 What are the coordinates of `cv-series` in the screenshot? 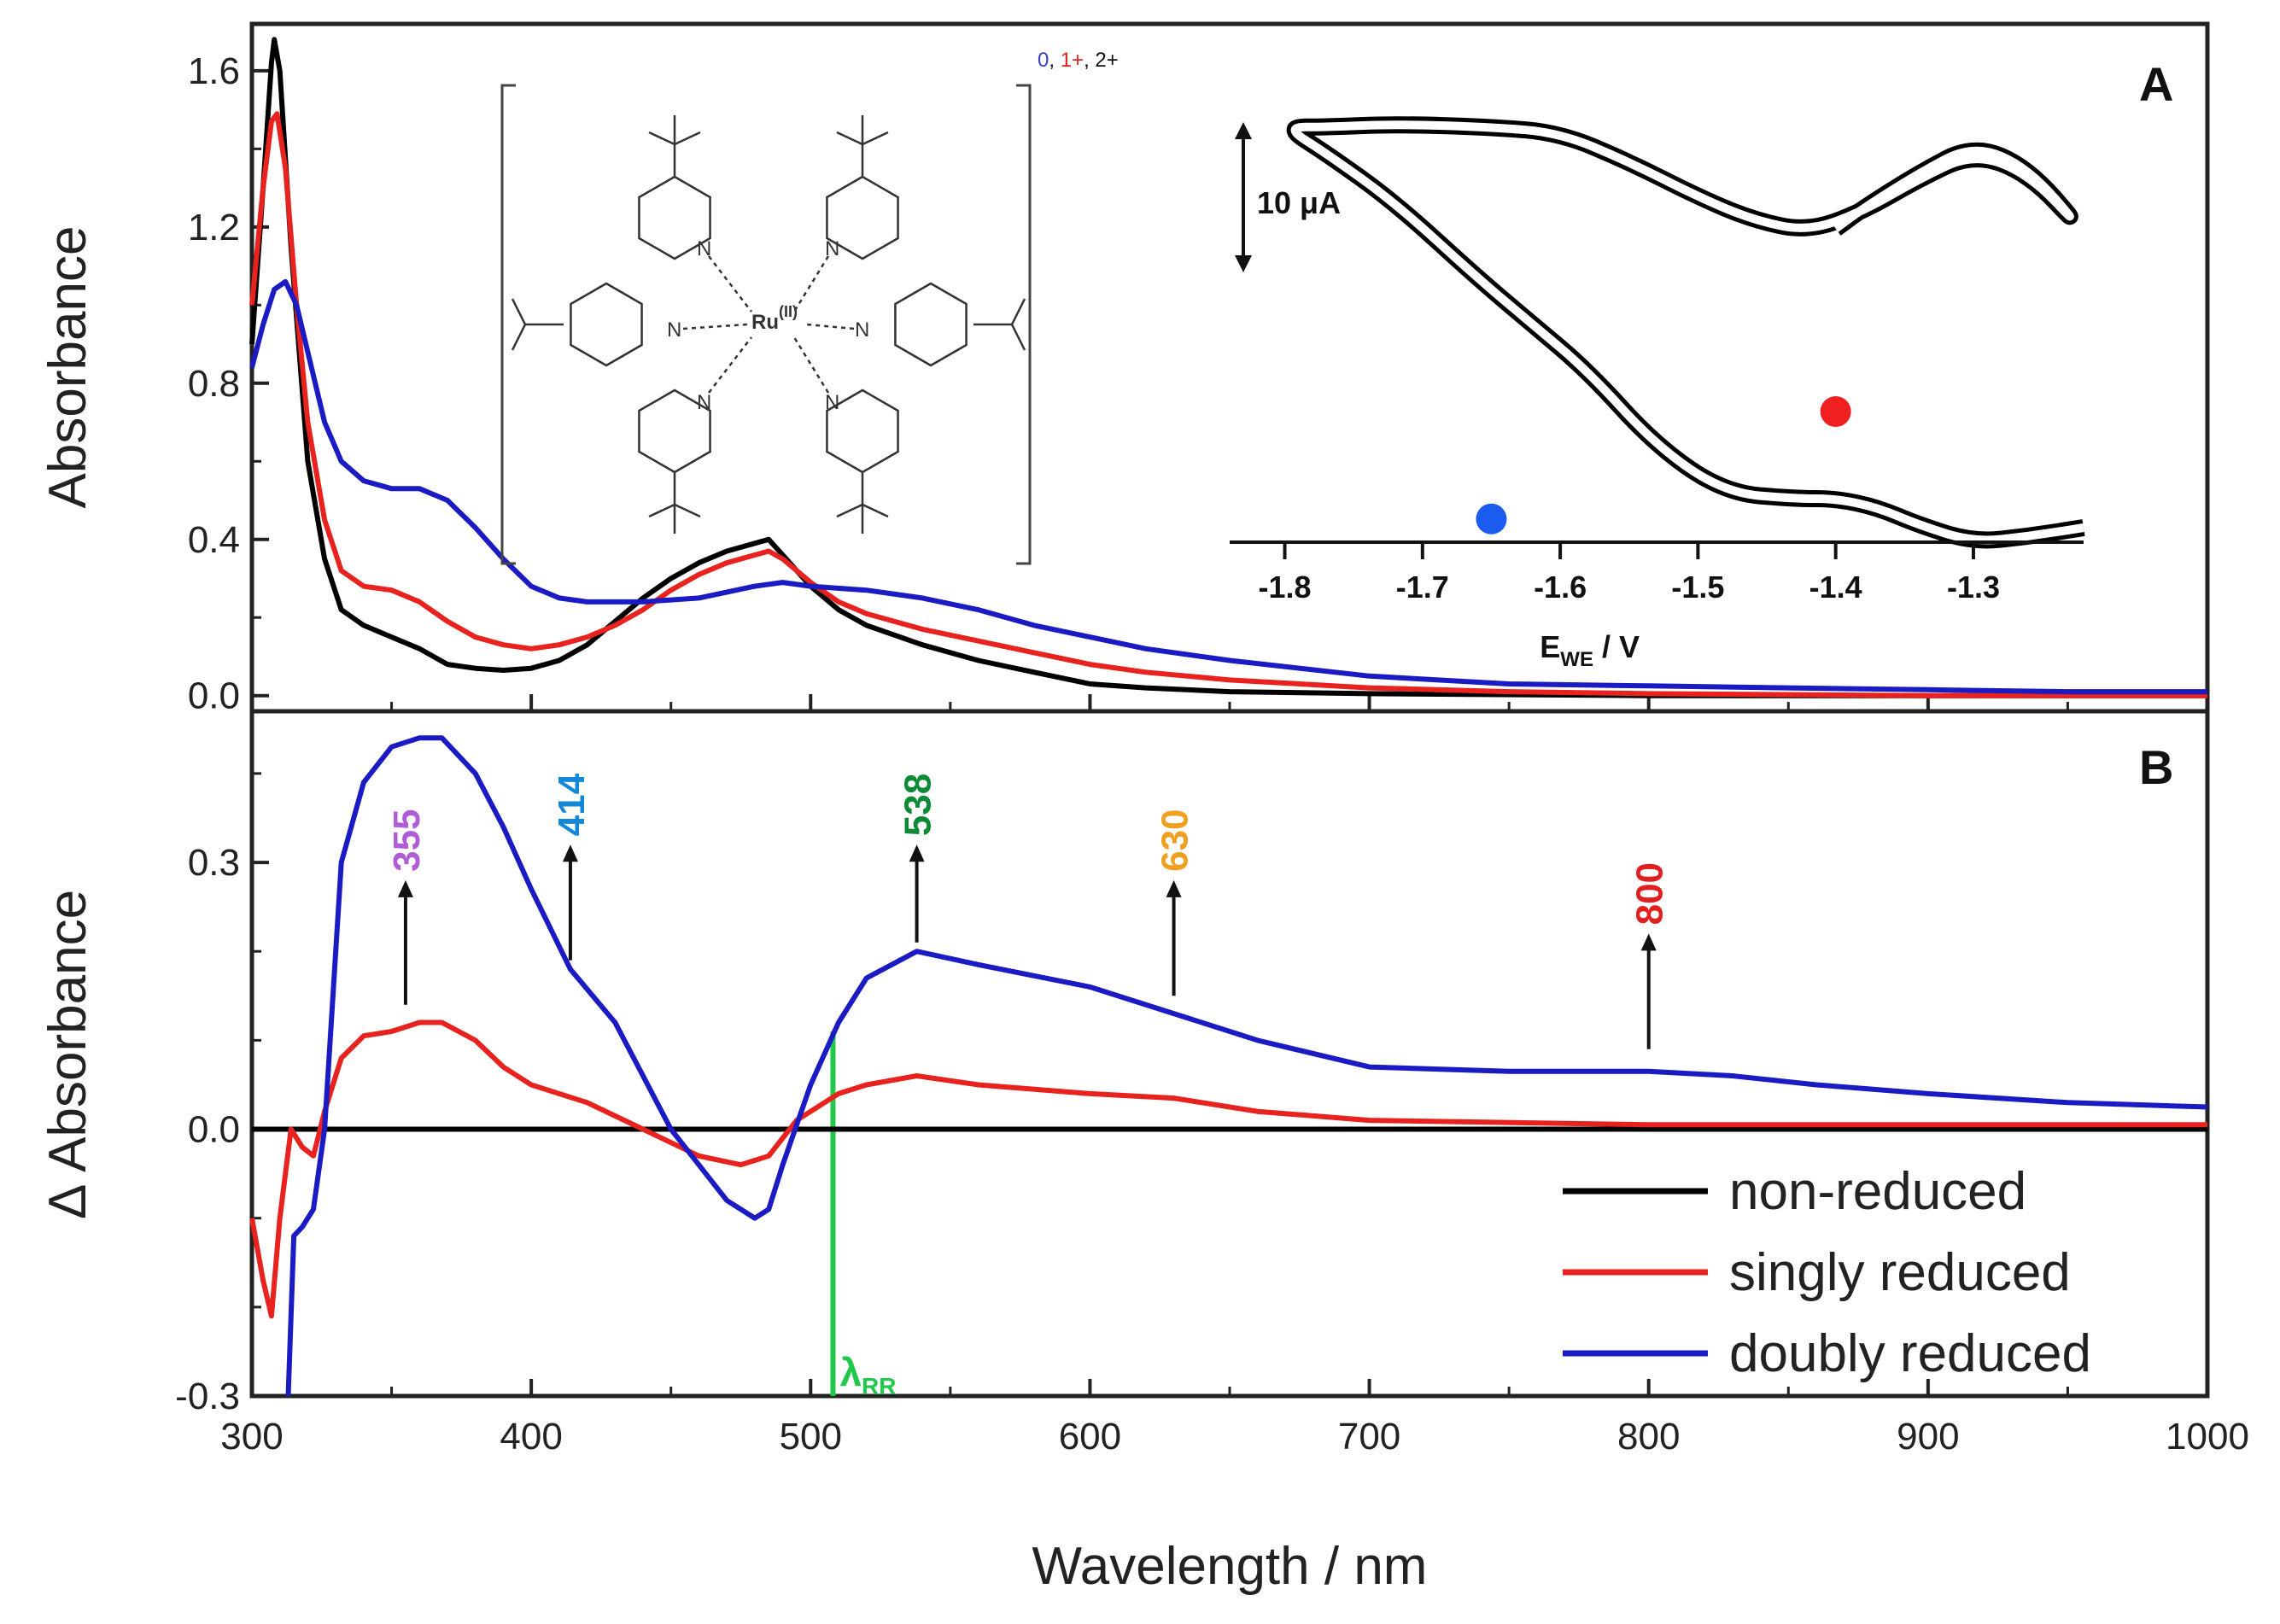 It's located at (1685, 332).